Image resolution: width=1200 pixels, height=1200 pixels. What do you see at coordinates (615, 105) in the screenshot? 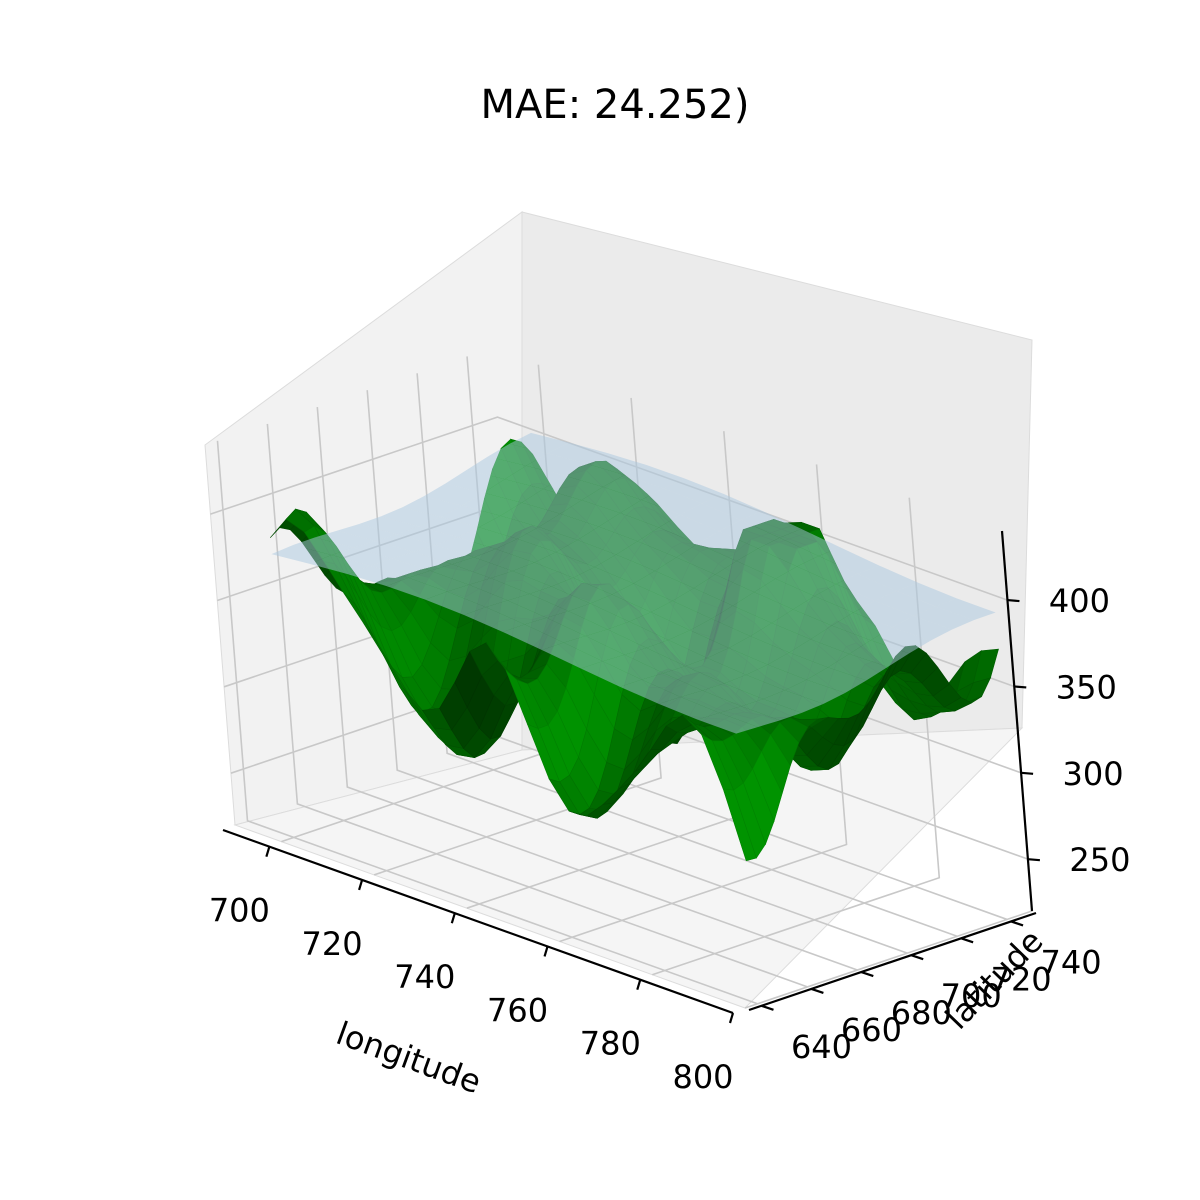
I see `chart-title: MAE: 24.252)` at bounding box center [615, 105].